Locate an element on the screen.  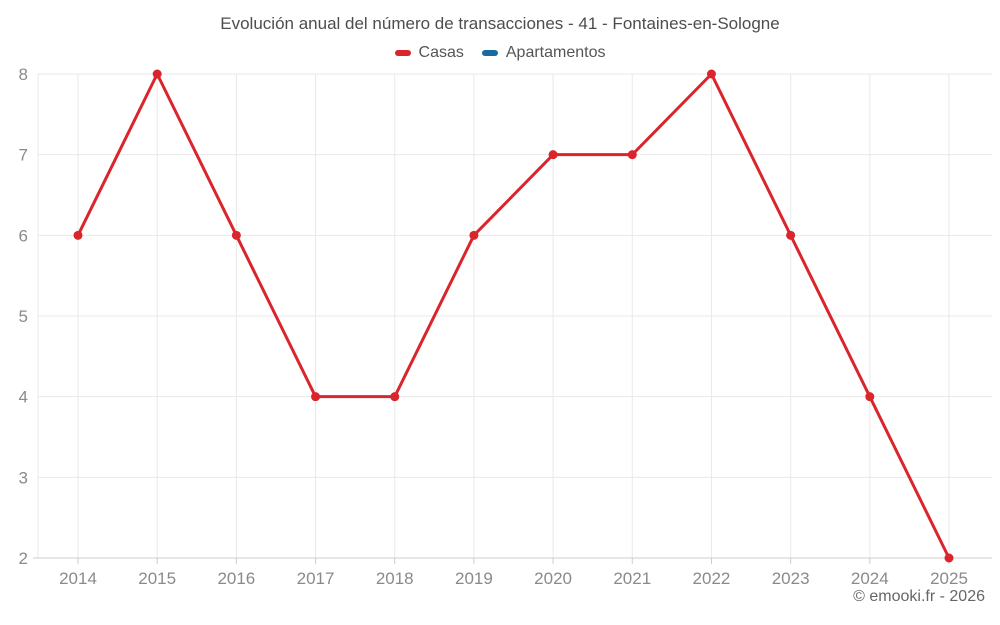
x-tick-label: 2015 is located at coordinates (157, 578).